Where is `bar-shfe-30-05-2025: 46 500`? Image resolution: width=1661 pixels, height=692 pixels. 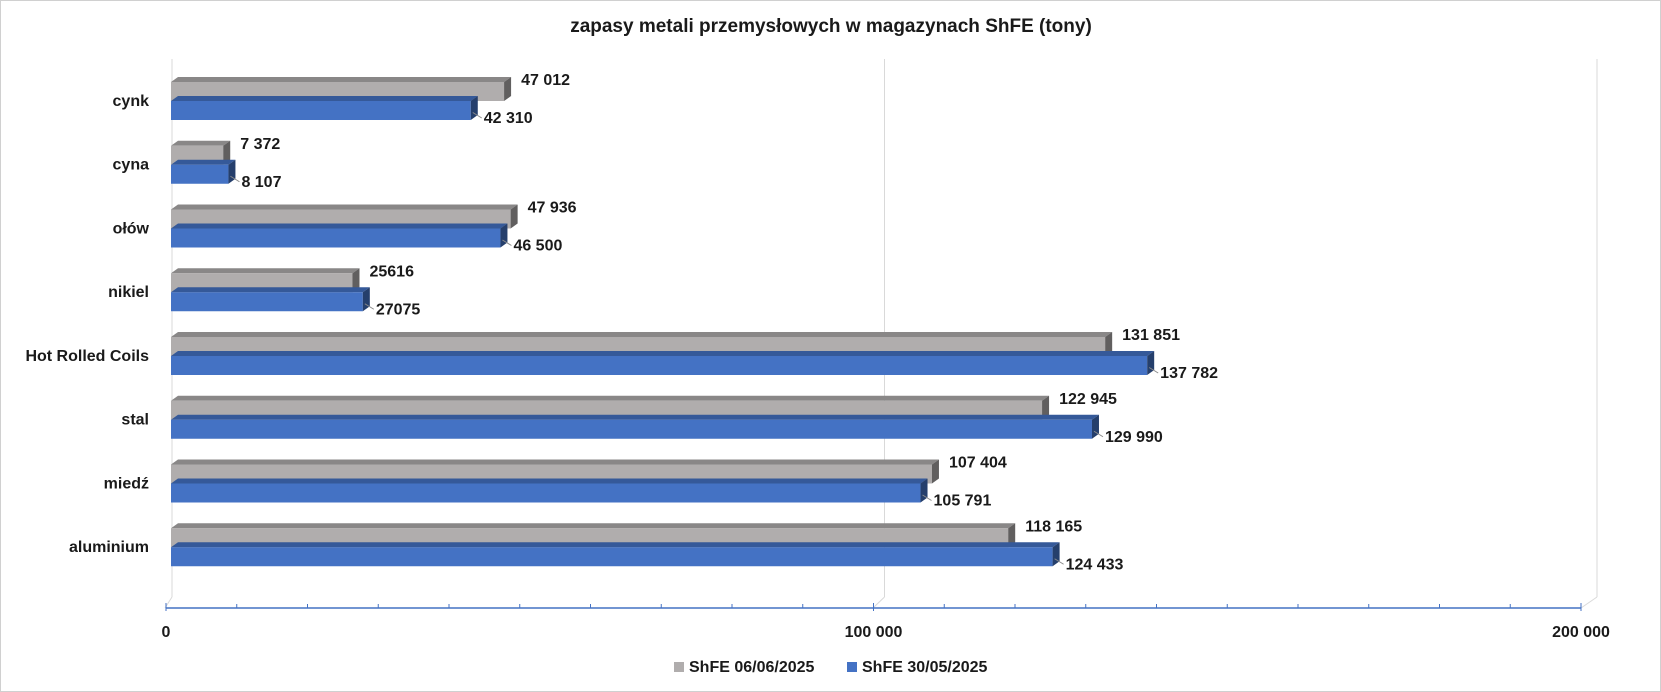 bar-shfe-30-05-2025: 46 500 is located at coordinates (366, 239).